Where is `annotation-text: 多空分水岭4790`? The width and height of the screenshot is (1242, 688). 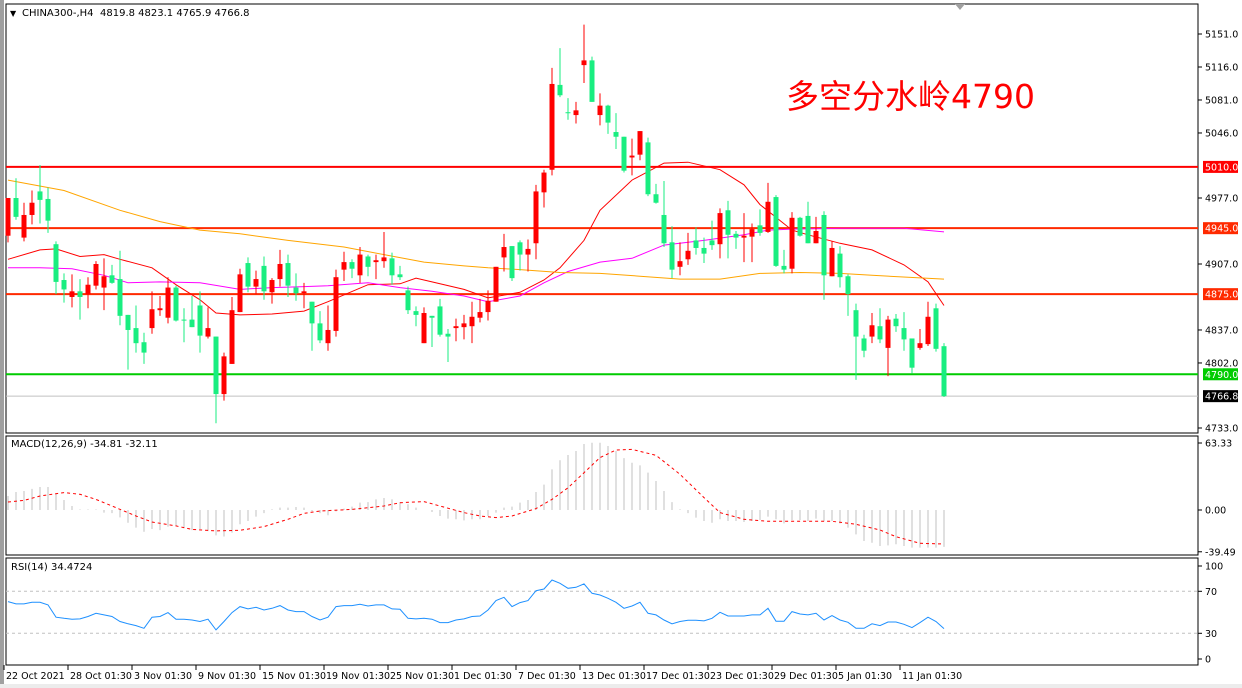 annotation-text: 多空分水岭4790 is located at coordinates (910, 96).